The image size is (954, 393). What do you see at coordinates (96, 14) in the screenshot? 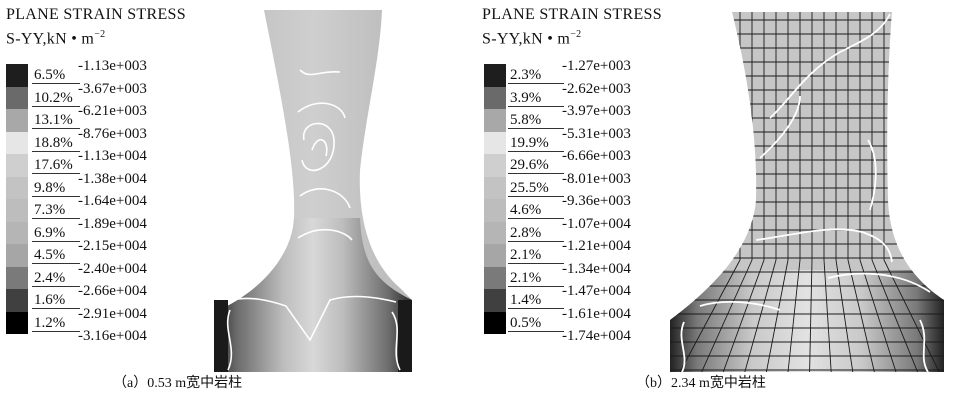
I see `legend-title: PLANE STRAIN STRESS` at bounding box center [96, 14].